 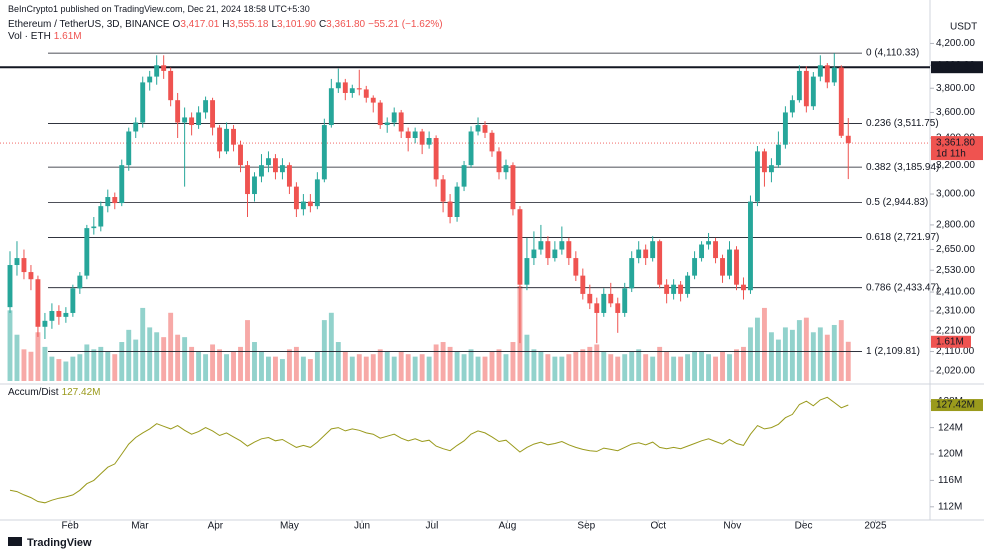 I want to click on volume-legend: Vol · ETH 1.61M, so click(x=46, y=36).